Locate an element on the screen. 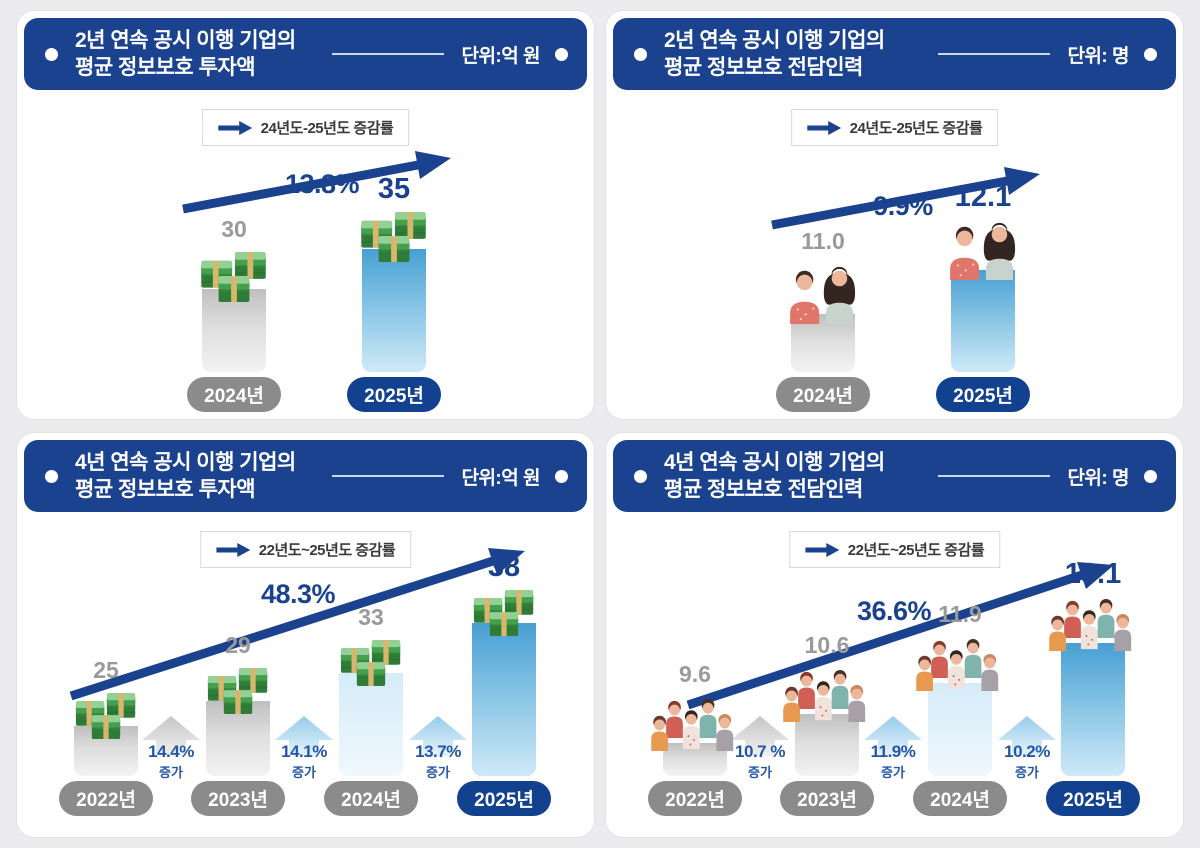  yoy-step-1: 14.4% 증가 is located at coordinates (171, 748).